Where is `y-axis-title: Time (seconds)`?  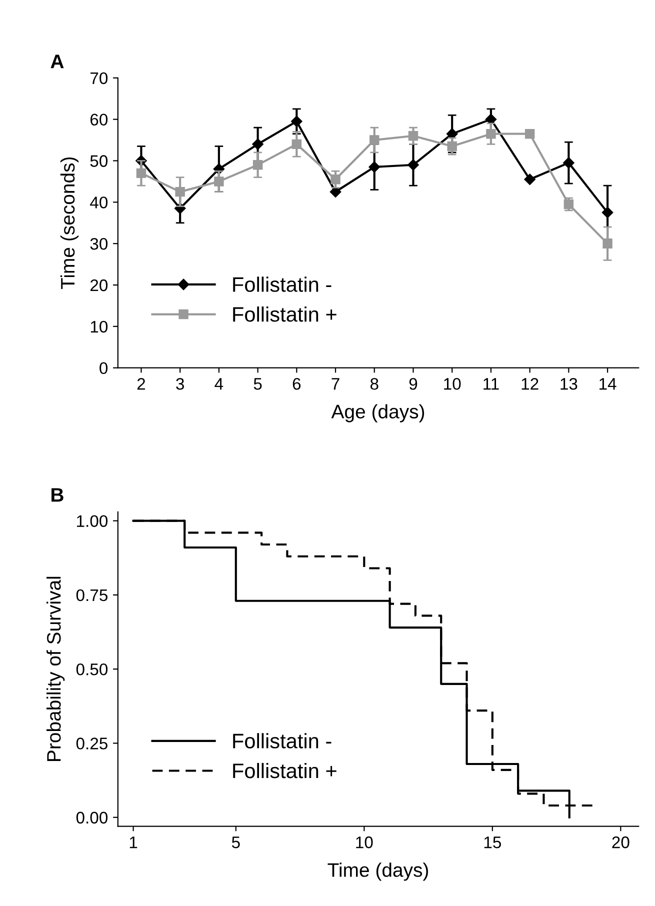
y-axis-title: Time (seconds) is located at coordinates (69, 223).